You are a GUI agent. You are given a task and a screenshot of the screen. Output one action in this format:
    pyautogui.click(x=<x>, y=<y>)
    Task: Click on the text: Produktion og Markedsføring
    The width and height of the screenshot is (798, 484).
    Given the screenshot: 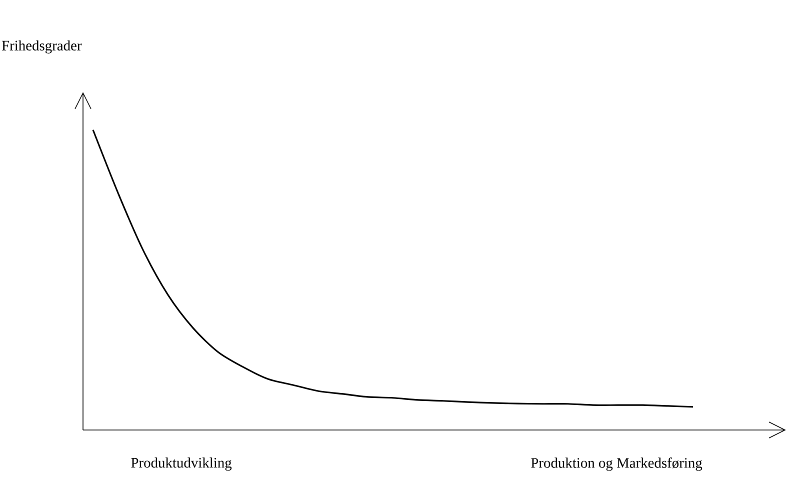 What is the action you would take?
    pyautogui.click(x=616, y=464)
    